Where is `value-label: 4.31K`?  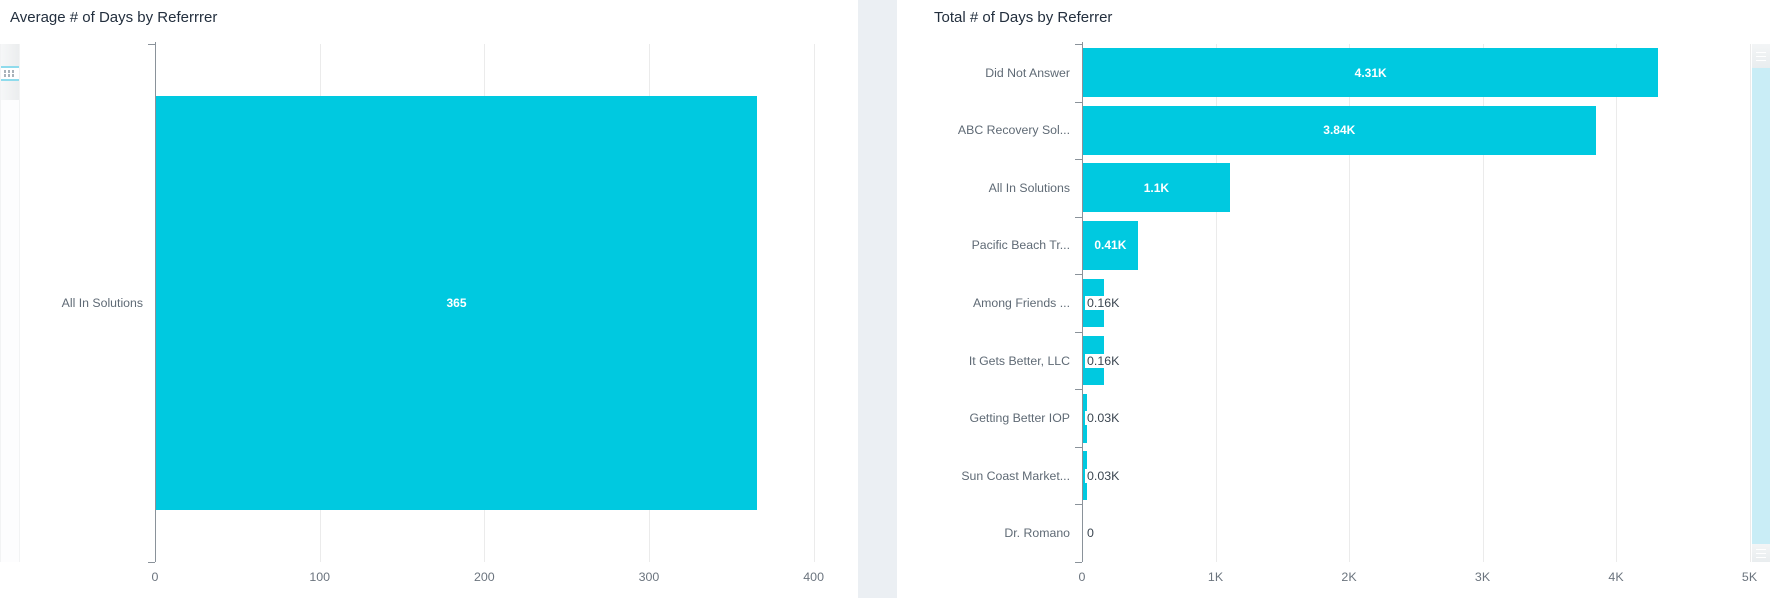 value-label: 4.31K is located at coordinates (1370, 72).